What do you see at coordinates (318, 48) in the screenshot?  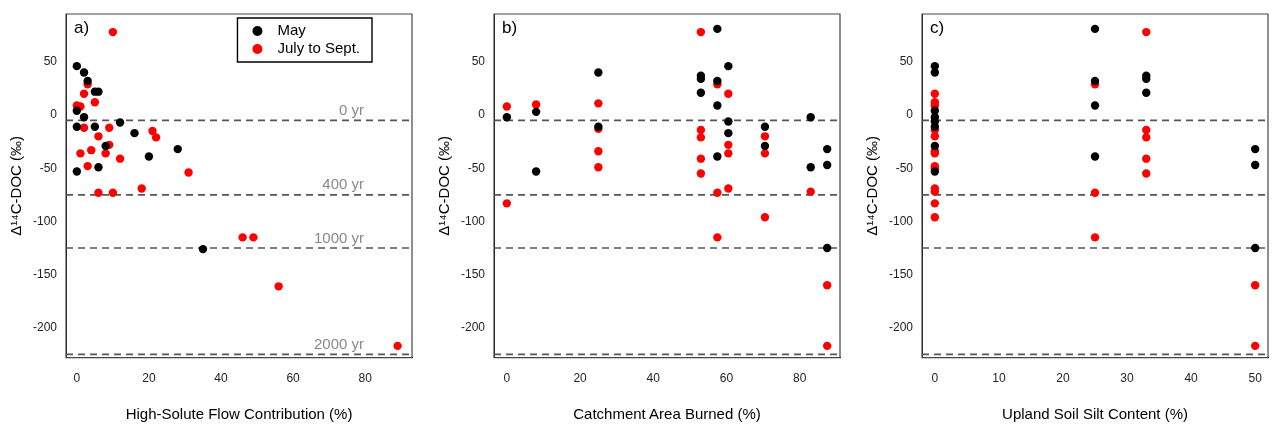 I see `legend-label: July to Sept.` at bounding box center [318, 48].